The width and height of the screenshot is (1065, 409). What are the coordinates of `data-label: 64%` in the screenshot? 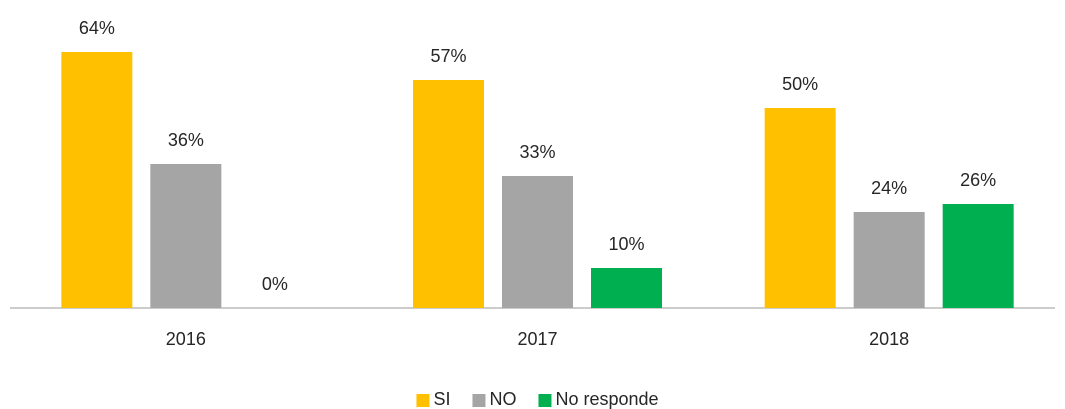 It's located at (97, 28).